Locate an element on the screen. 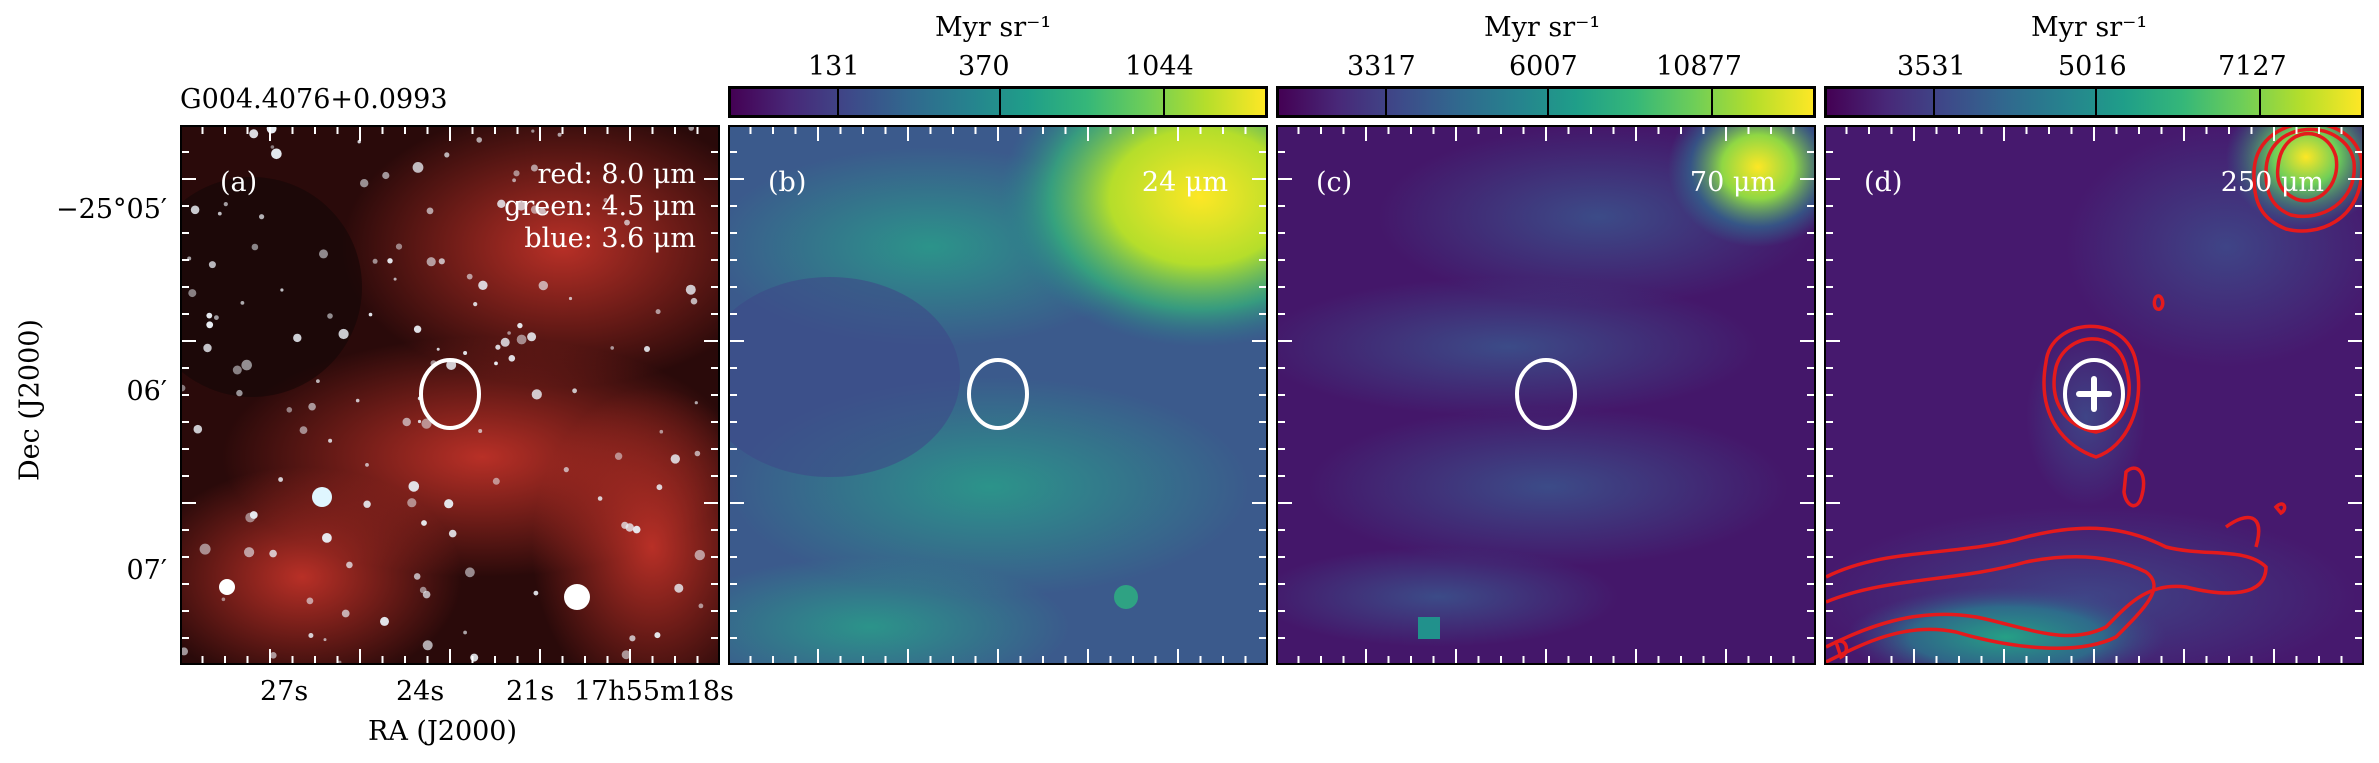  panel-a-legend-green: green: 4.5 μm is located at coordinates (600, 206).